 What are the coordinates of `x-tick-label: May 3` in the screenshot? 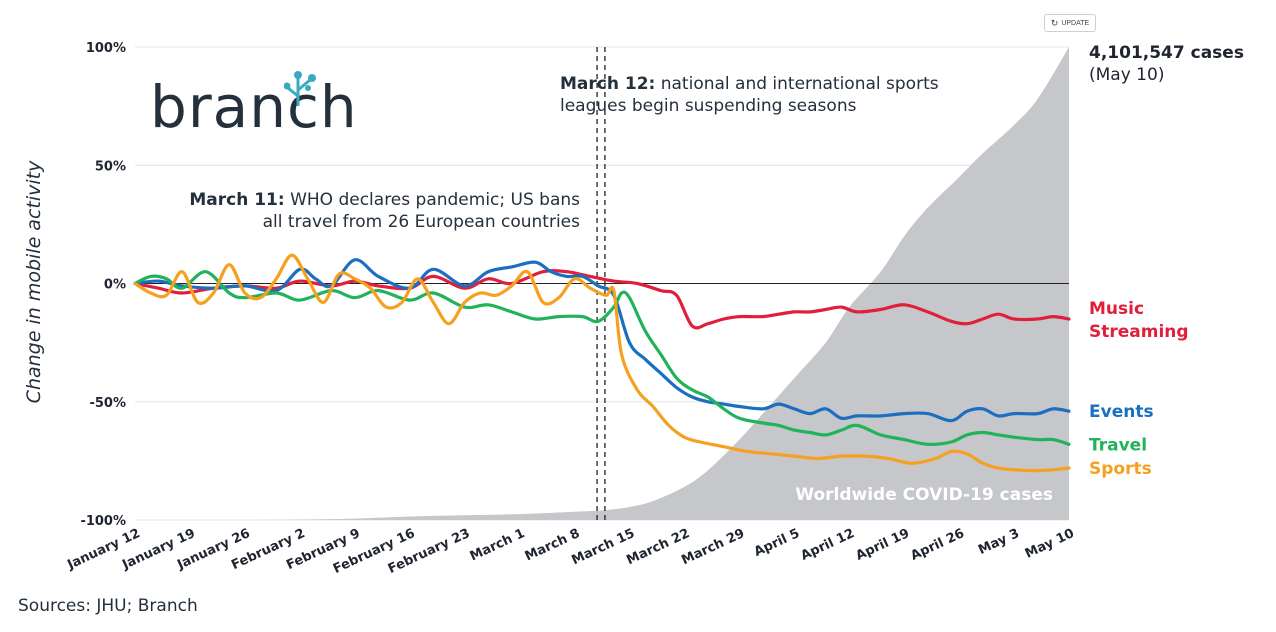 It's located at (999, 542).